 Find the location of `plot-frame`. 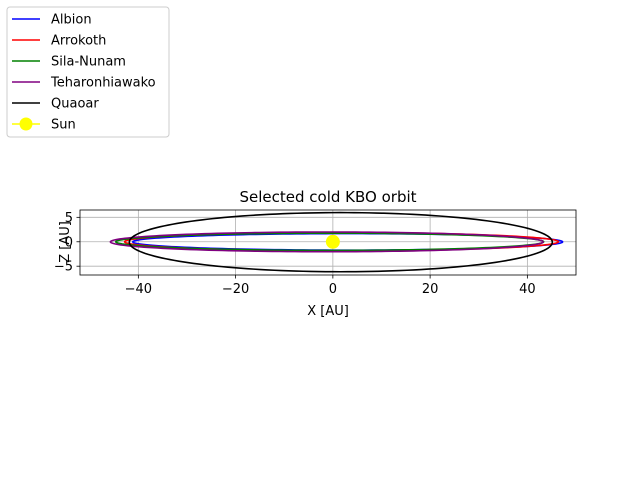

plot-frame is located at coordinates (328, 242).